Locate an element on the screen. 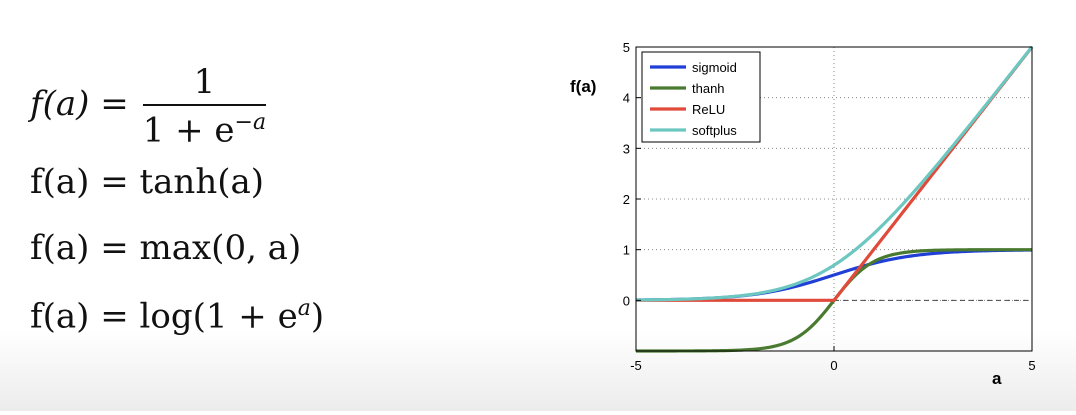 This screenshot has width=1076, height=415. legend: sigmoid thanh ReLU softplus is located at coordinates (701, 97).